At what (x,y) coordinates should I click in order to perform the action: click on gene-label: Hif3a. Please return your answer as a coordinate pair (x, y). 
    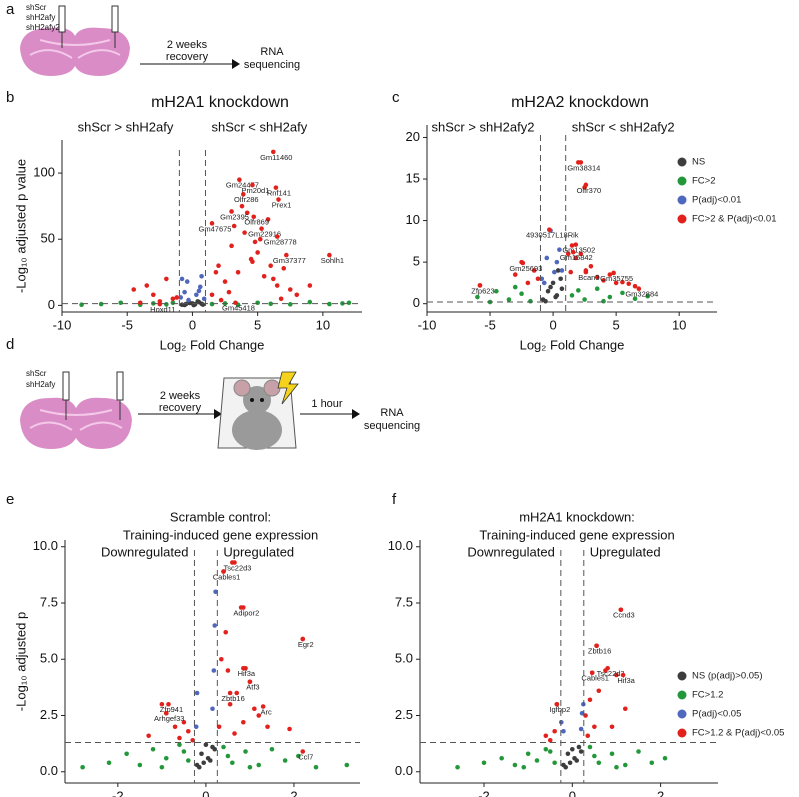
    Looking at the image, I should click on (626, 680).